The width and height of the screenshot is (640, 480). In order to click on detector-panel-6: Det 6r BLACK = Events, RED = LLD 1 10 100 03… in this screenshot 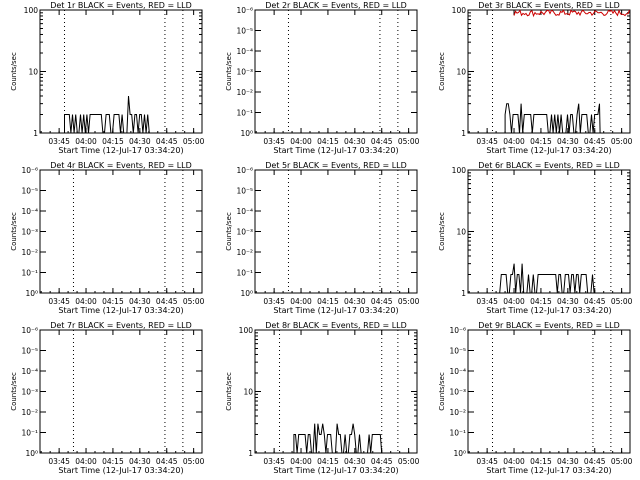, I will do `click(535, 238)`.